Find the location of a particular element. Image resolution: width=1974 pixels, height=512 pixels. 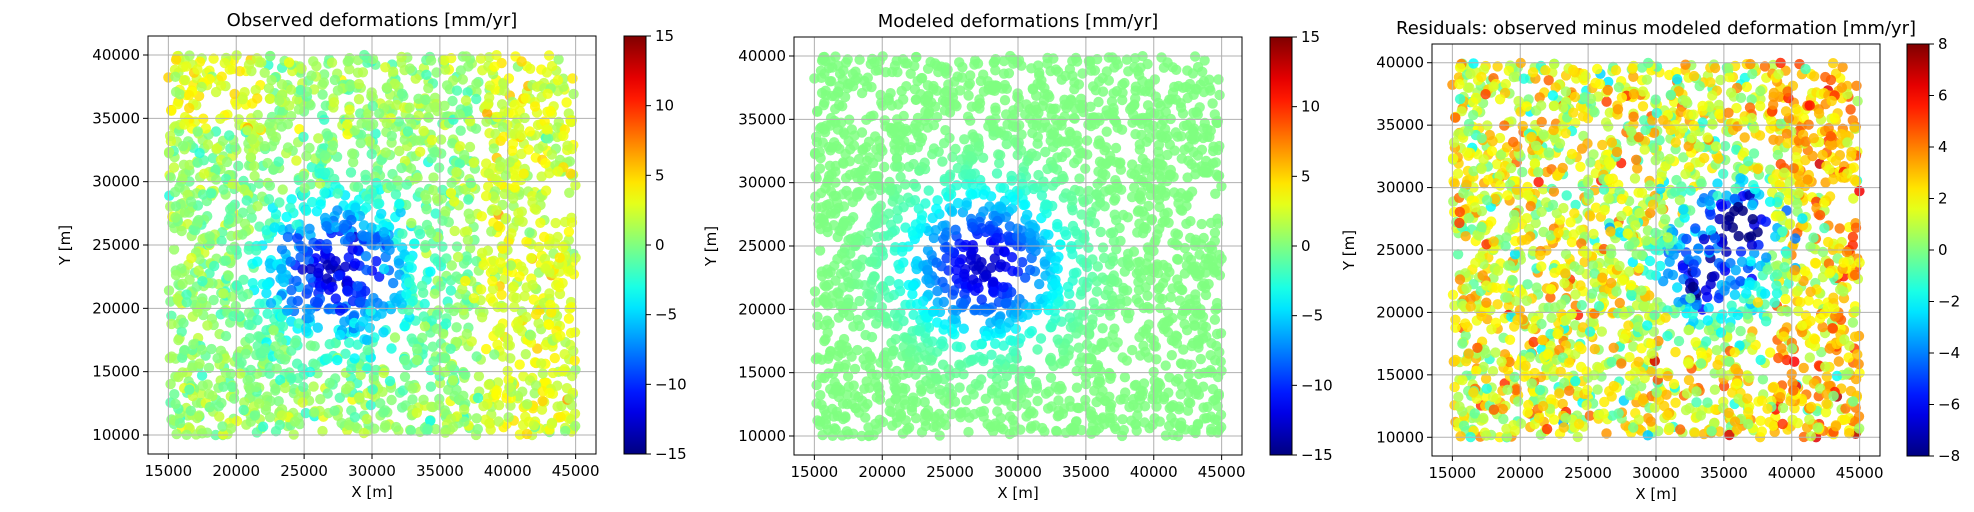

x-tick-label: 25000 is located at coordinates (950, 472).